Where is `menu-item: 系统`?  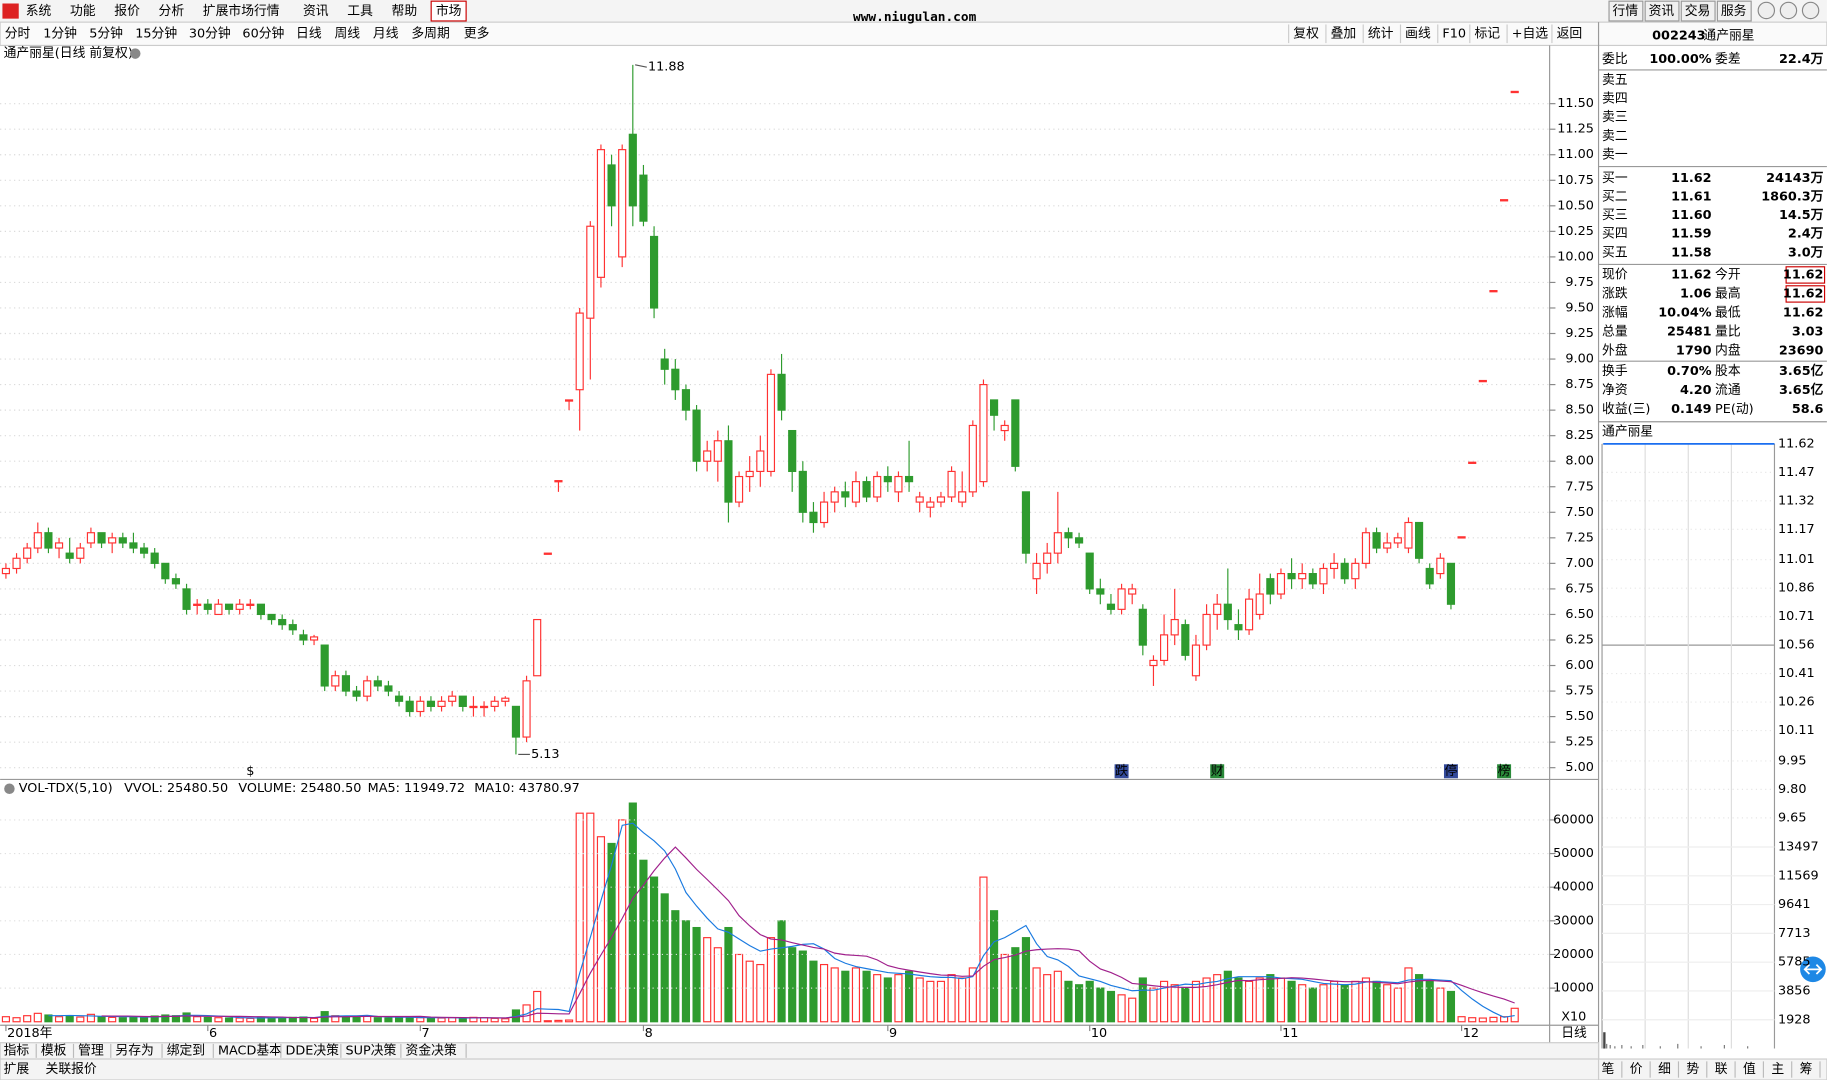 menu-item: 系统 is located at coordinates (39, 11).